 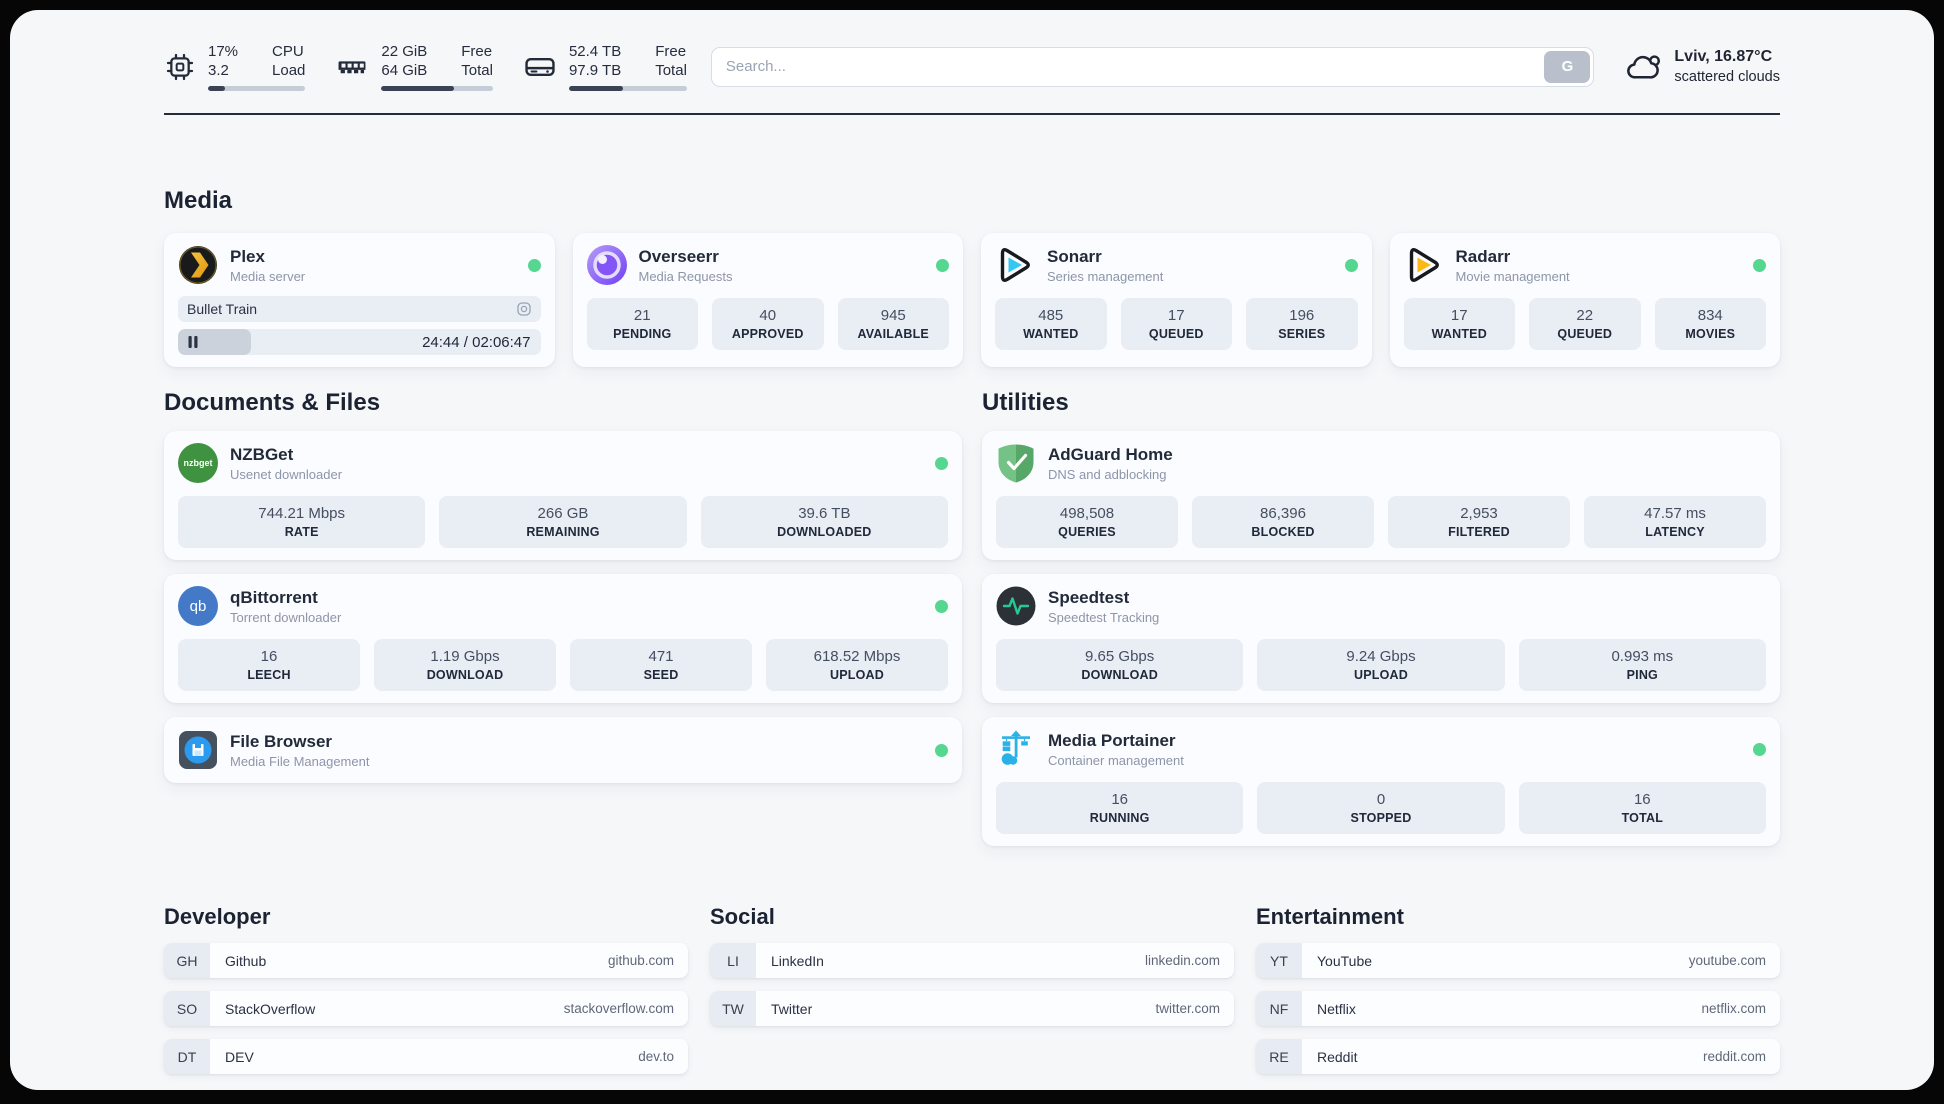 What do you see at coordinates (359, 342) in the screenshot?
I see `plex-playback-progress: 24:44 / 02:06:47` at bounding box center [359, 342].